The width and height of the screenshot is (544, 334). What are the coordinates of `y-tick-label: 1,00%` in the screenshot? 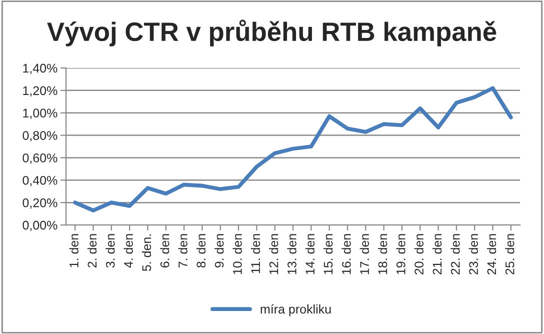 It's located at (40, 113).